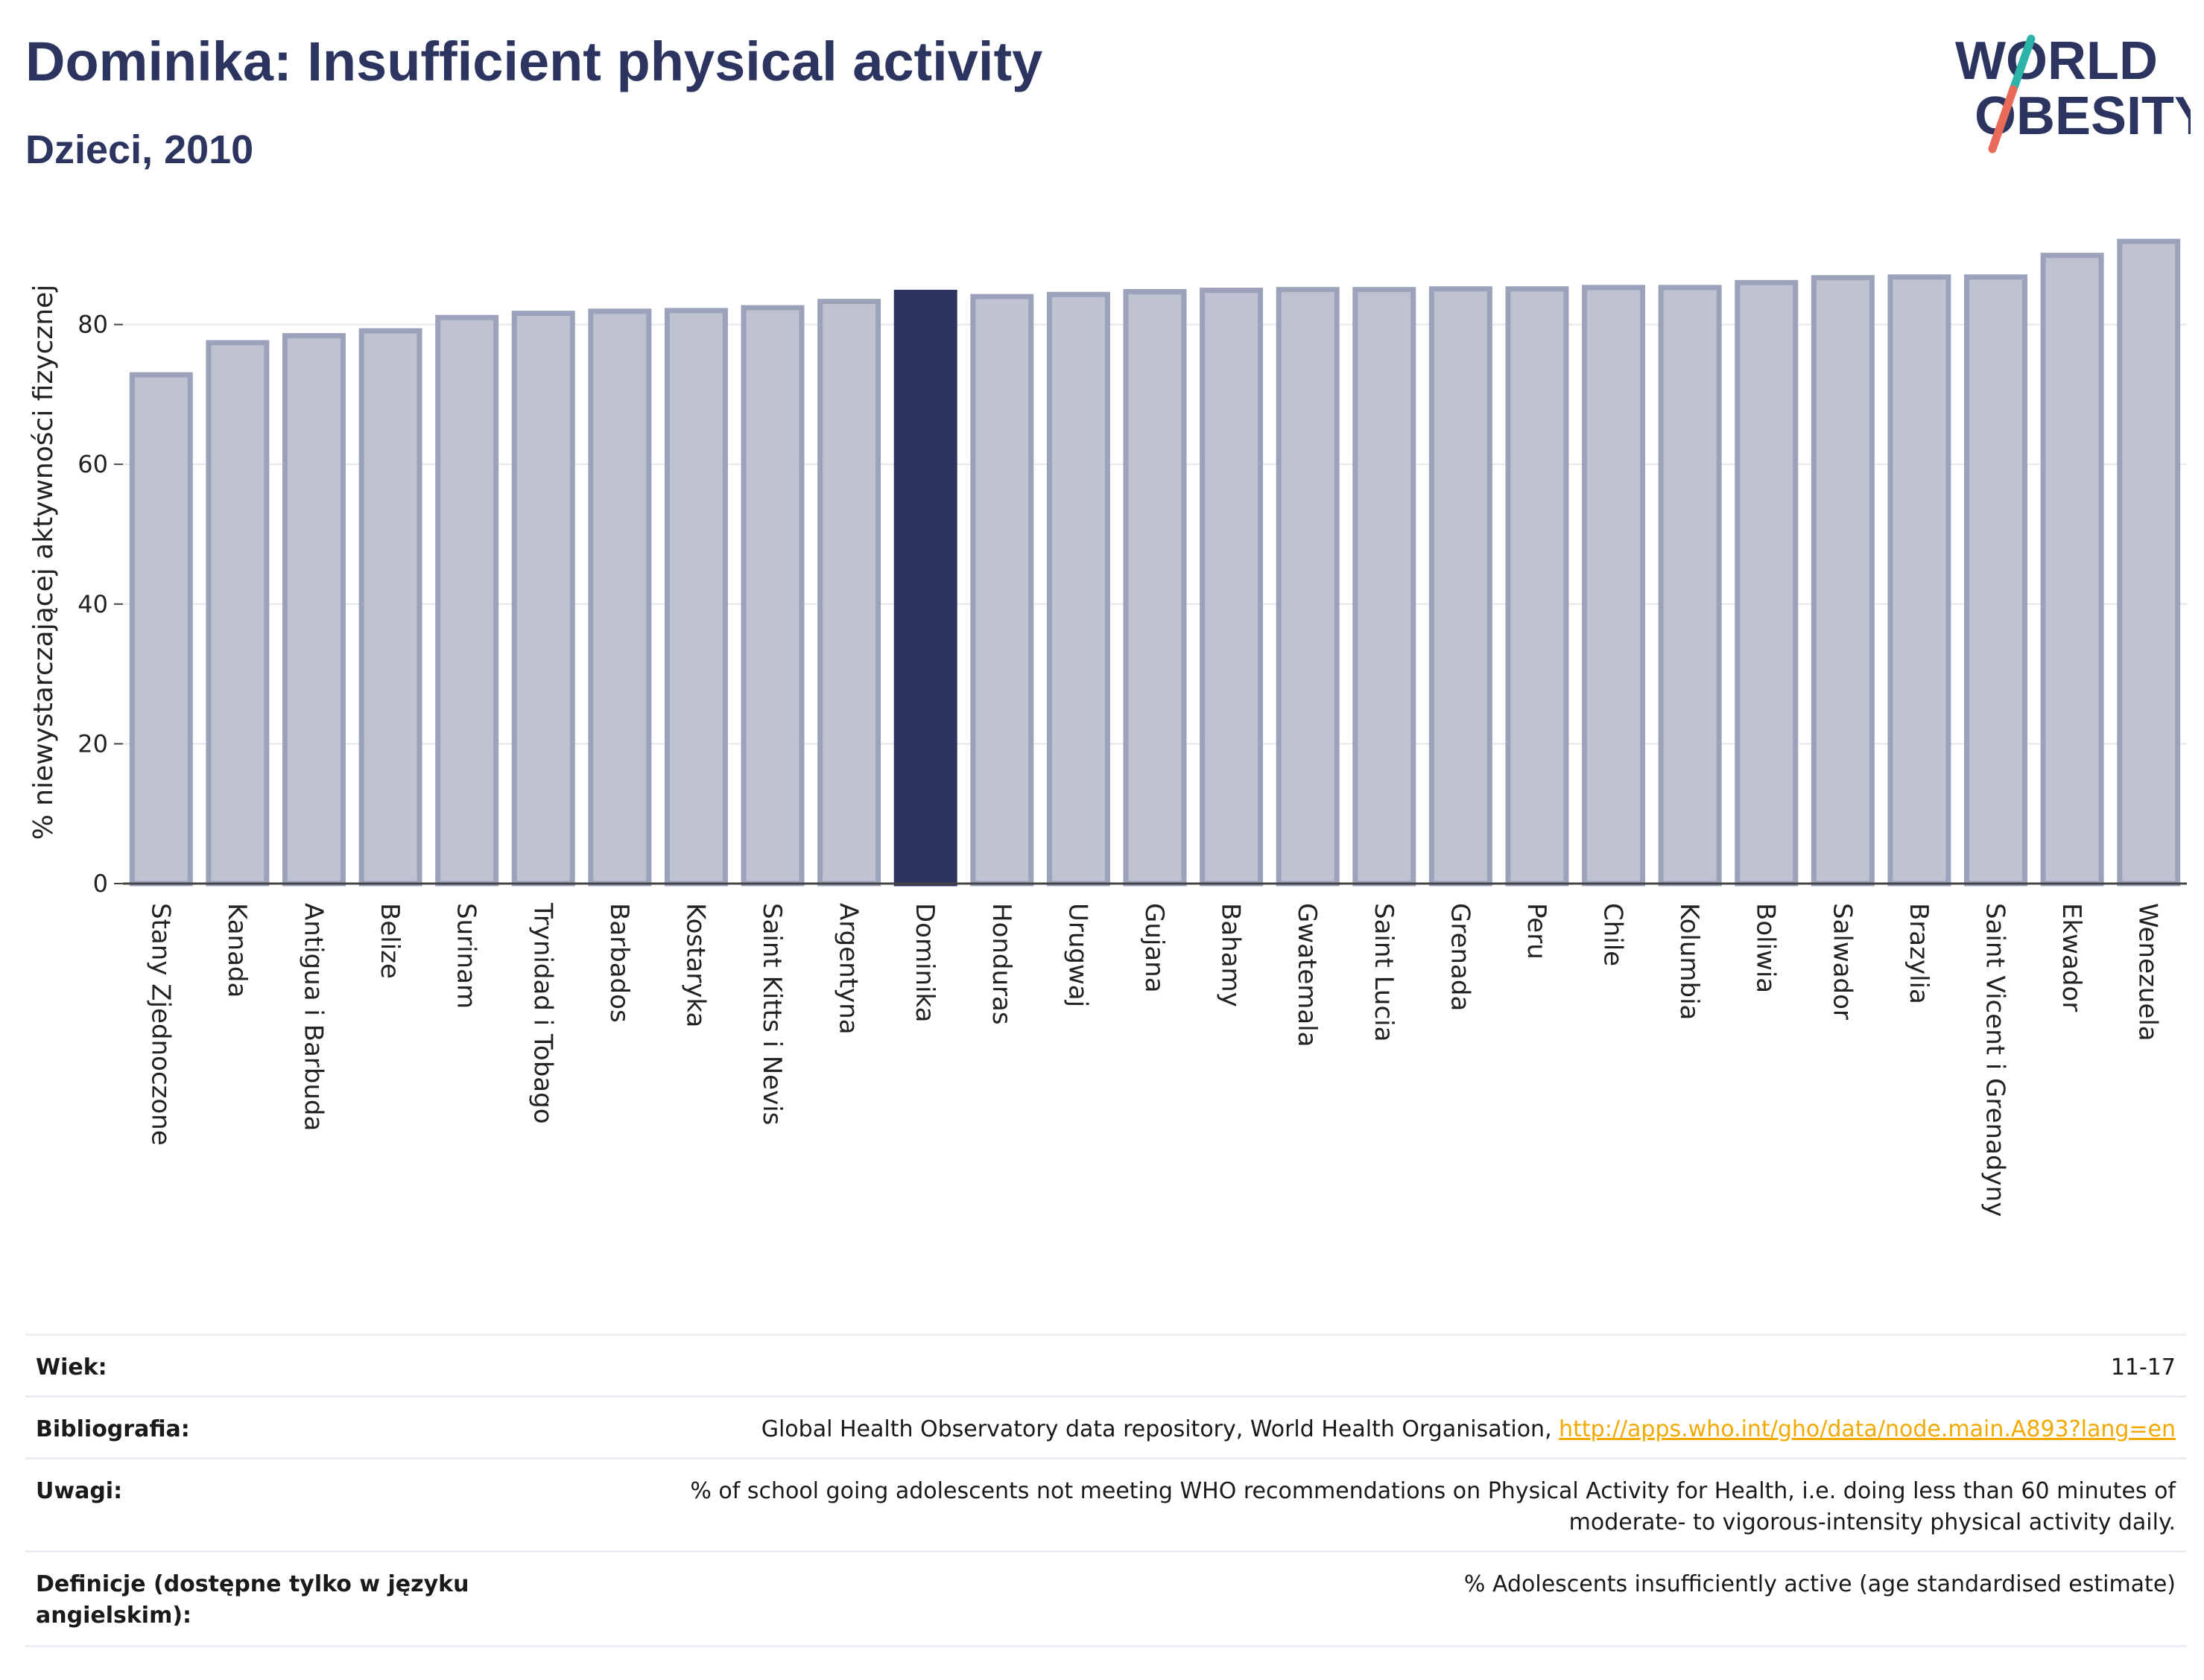 Image resolution: width=2204 pixels, height=1680 pixels. What do you see at coordinates (92, 325) in the screenshot?
I see `y-tick-label: 80` at bounding box center [92, 325].